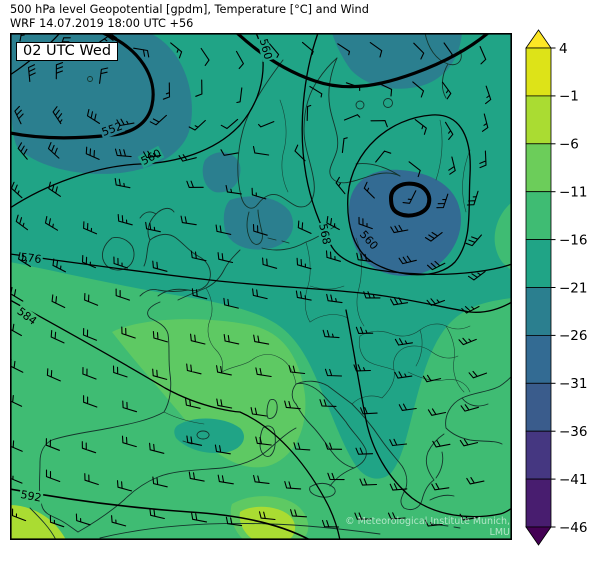  What do you see at coordinates (362, 61) in the screenshot?
I see `contour-552-north` at bounding box center [362, 61].